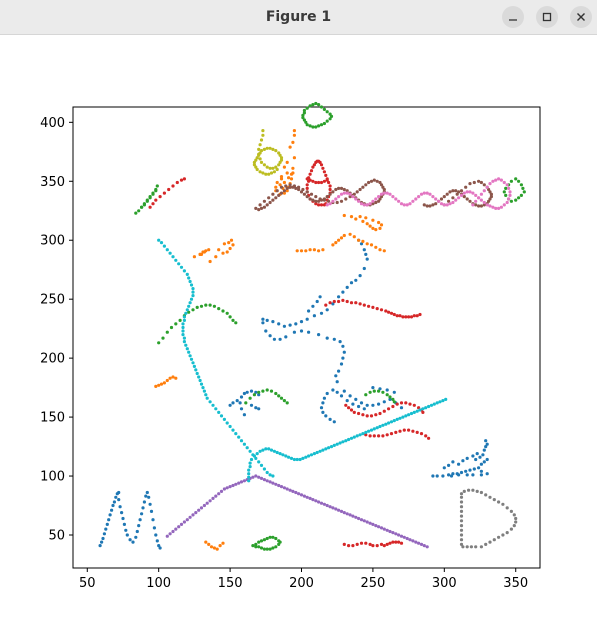 This screenshot has height=622, width=597. I want to click on minimize-icon, so click(513, 20).